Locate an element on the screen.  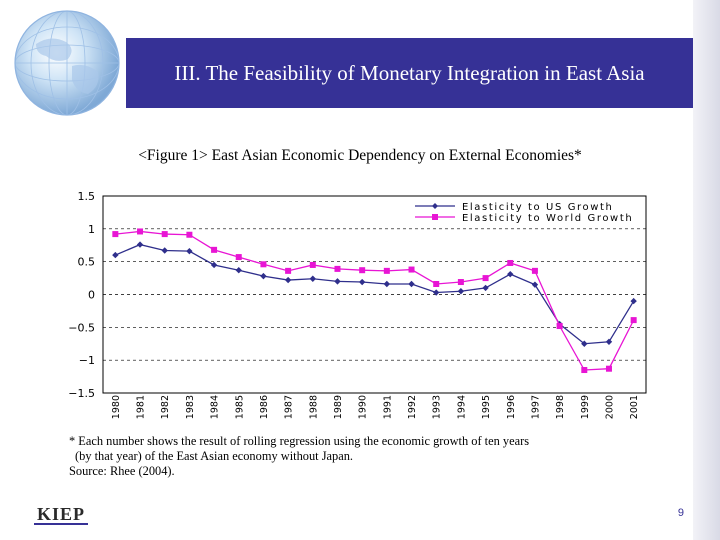
kiep-logo: KIEP is located at coordinates (61, 514).